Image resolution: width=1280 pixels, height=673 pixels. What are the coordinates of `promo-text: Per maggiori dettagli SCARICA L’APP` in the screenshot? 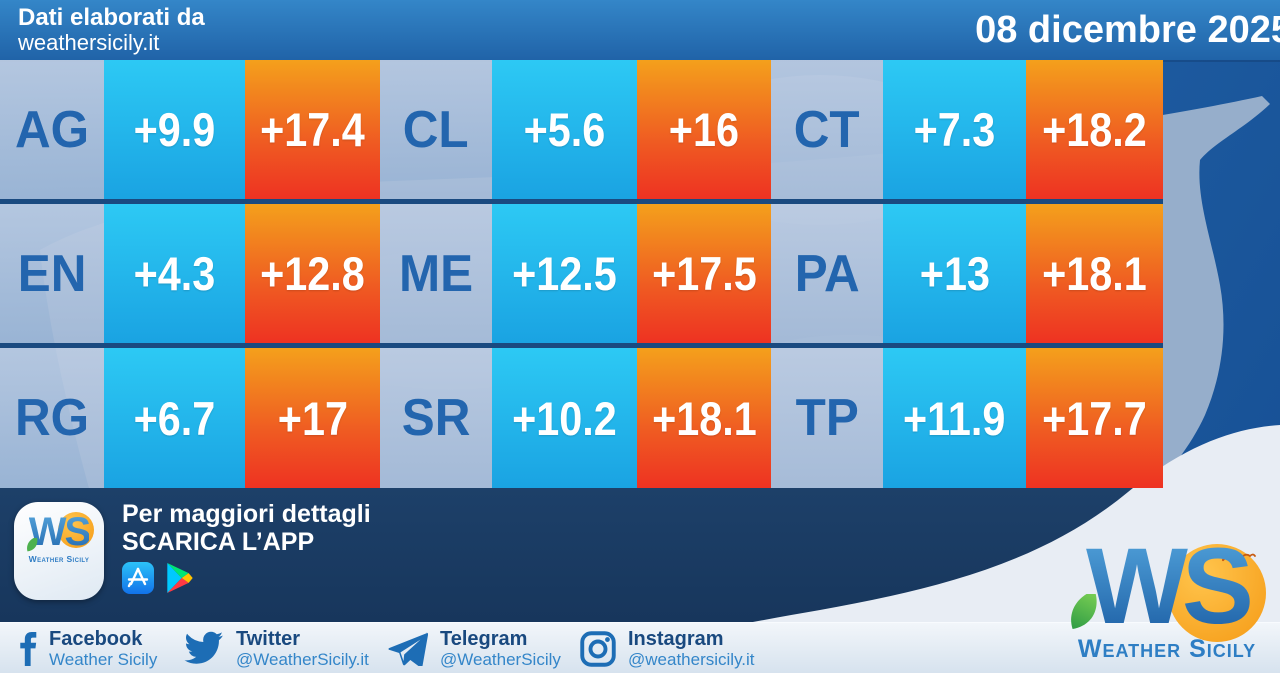 It's located at (246, 528).